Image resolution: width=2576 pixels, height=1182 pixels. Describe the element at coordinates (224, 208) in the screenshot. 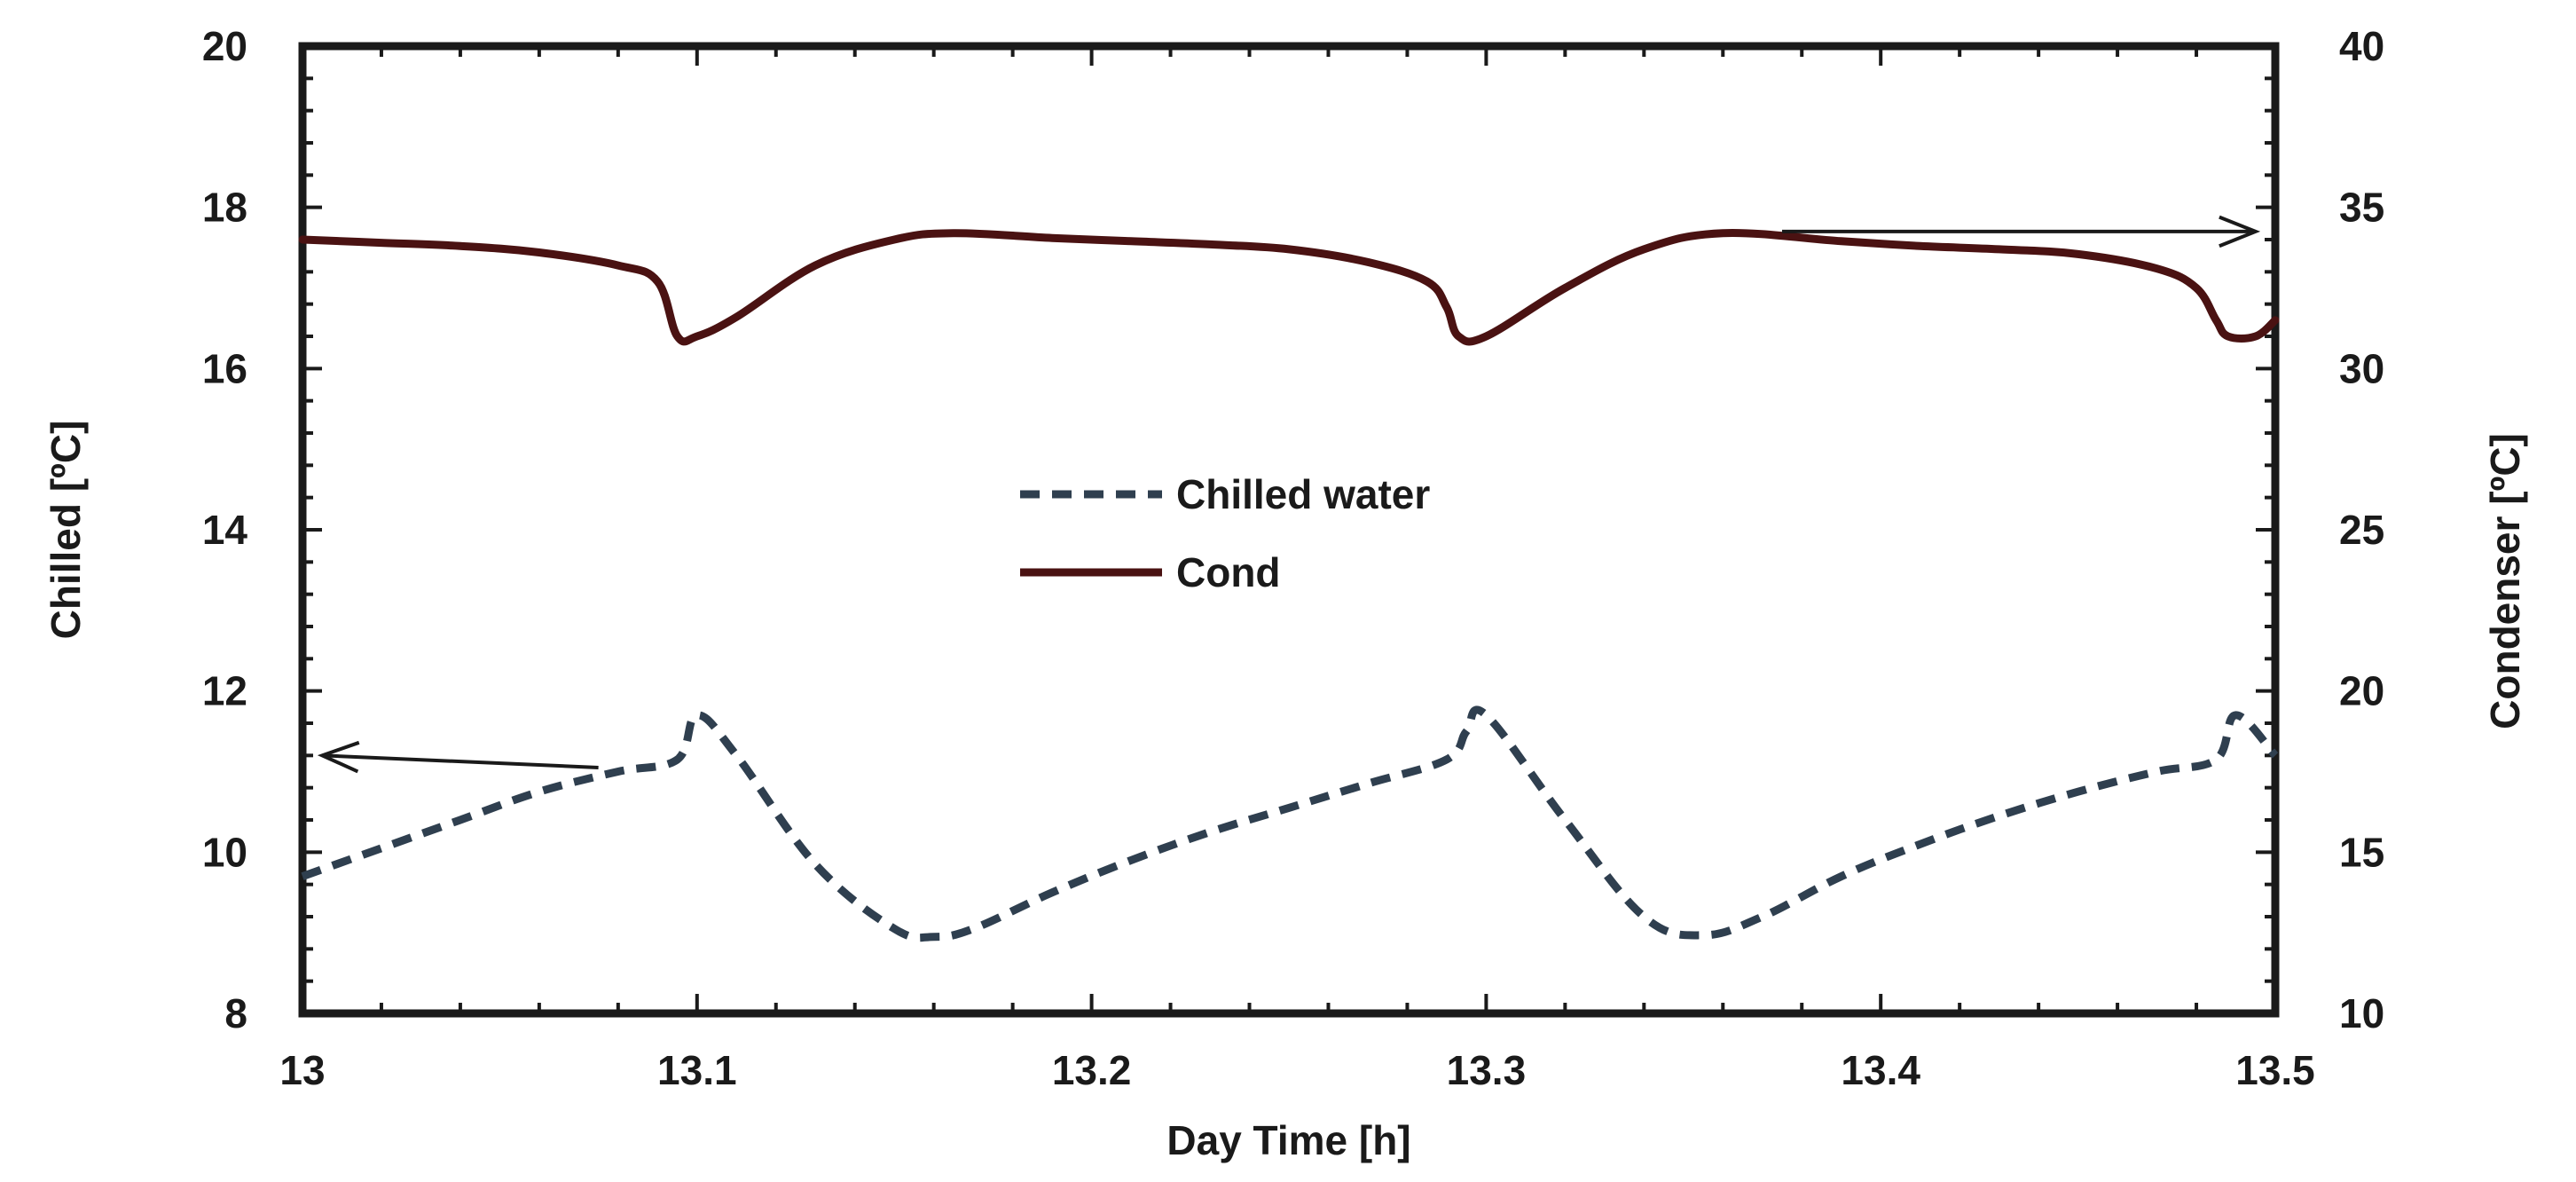

I see `y-tick-label: 18` at that location.